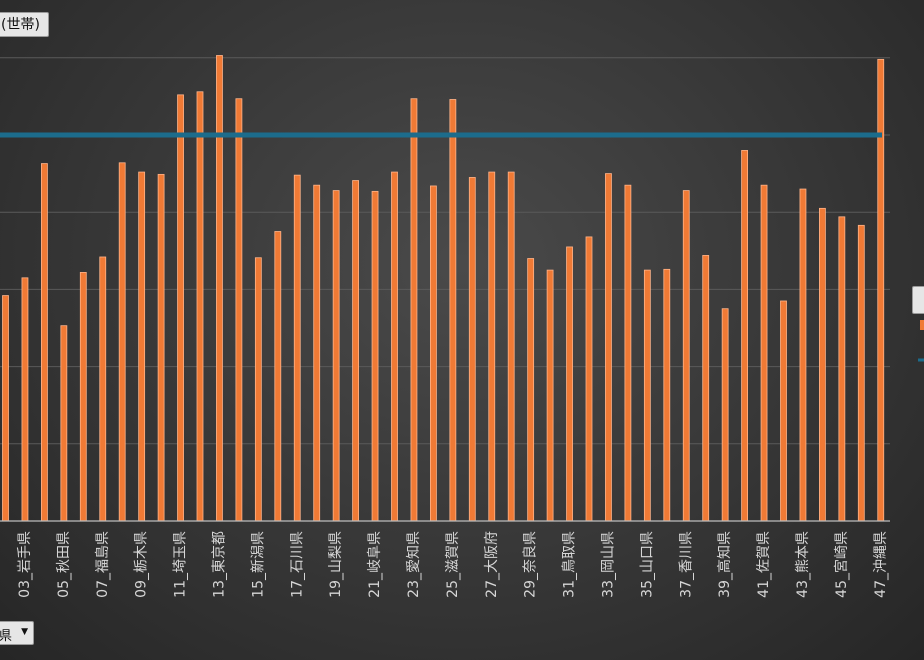 The height and width of the screenshot is (660, 924). I want to click on x-tick-label: 03_岩手県, so click(25, 564).